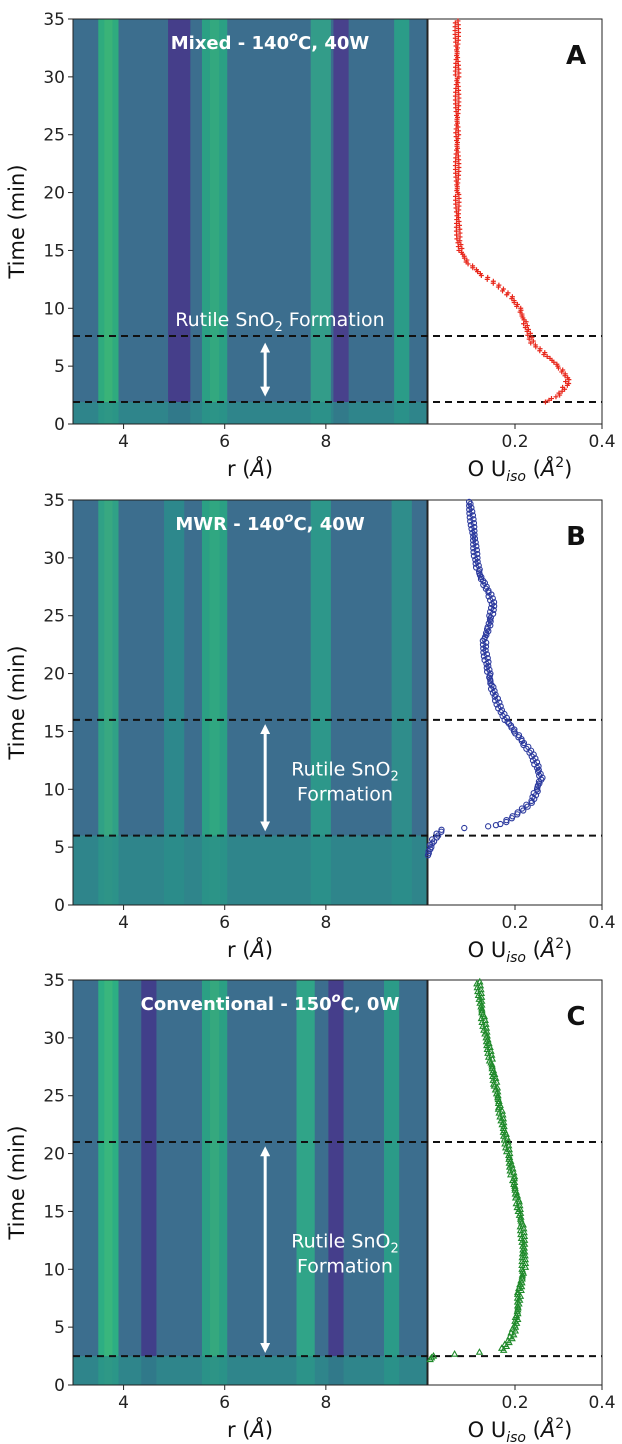 This screenshot has height=1444, width=622. Describe the element at coordinates (54, 251) in the screenshot. I see `y-tick-label: 15` at that location.